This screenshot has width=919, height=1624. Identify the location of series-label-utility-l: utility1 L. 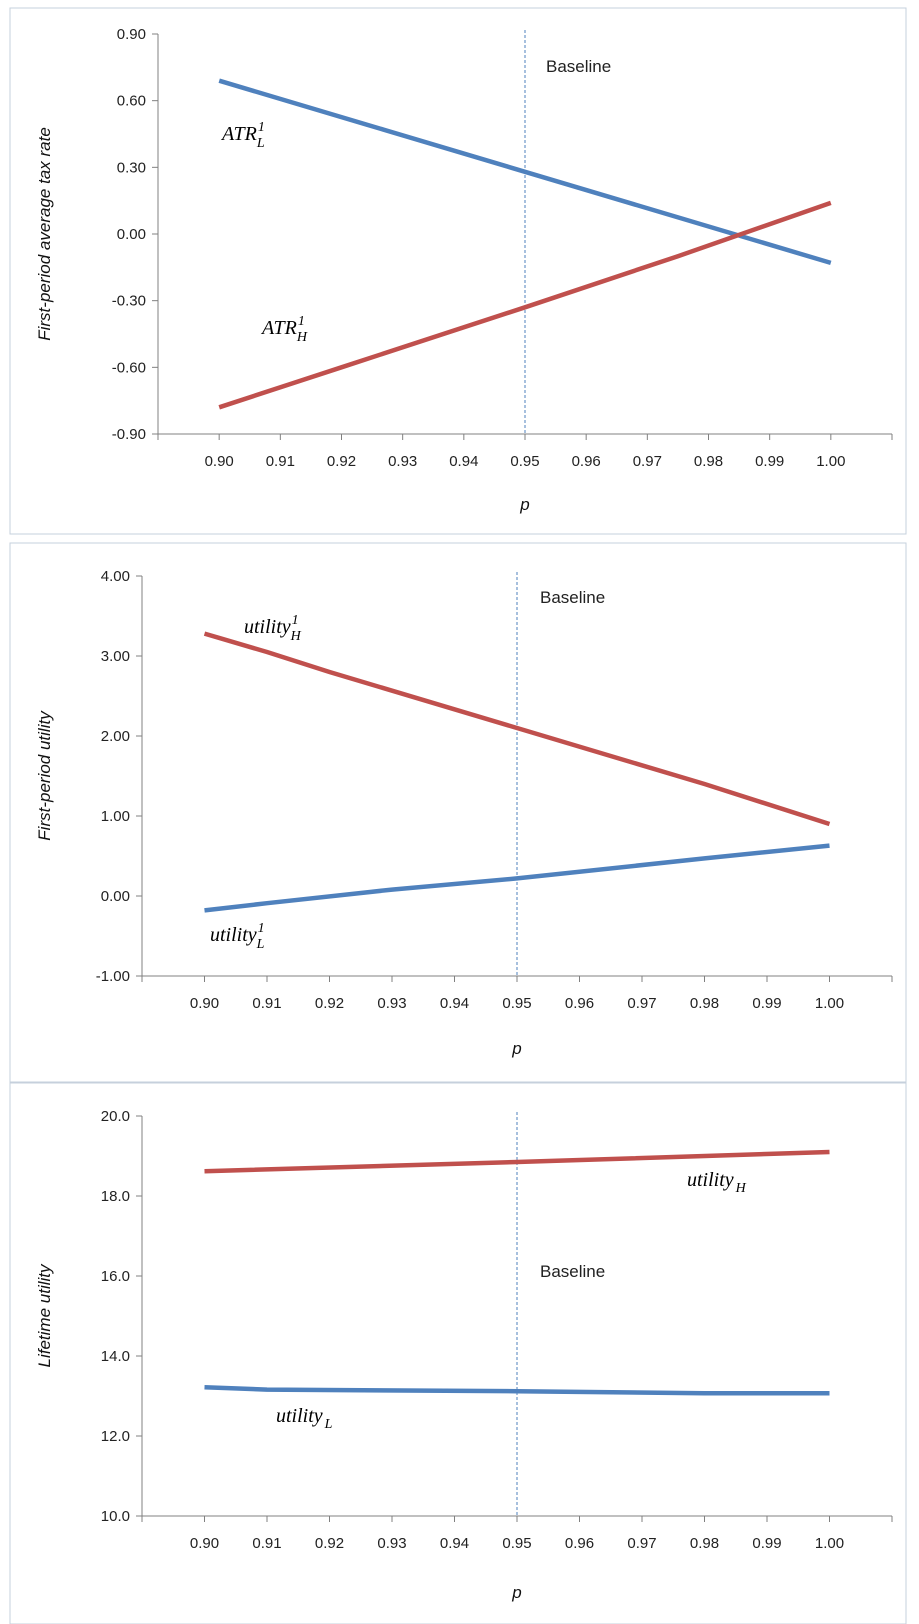
(237, 936).